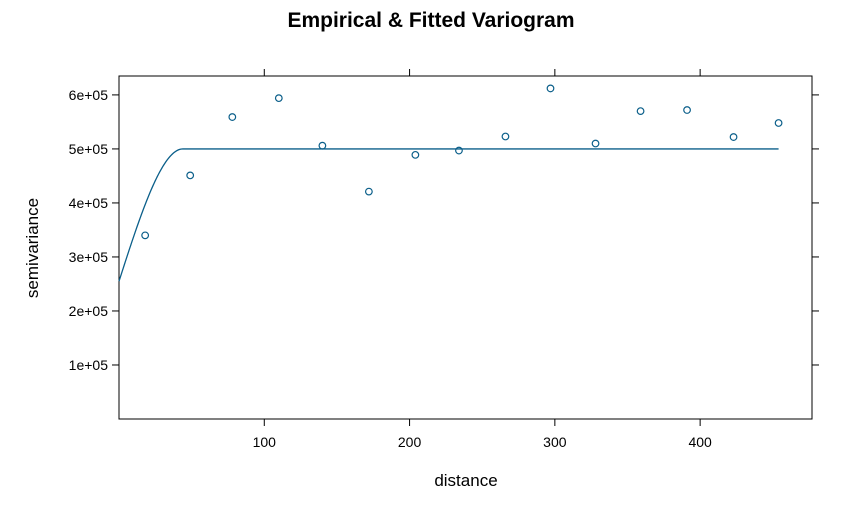  Describe the element at coordinates (265, 442) in the screenshot. I see `x-tick-label: 100` at that location.